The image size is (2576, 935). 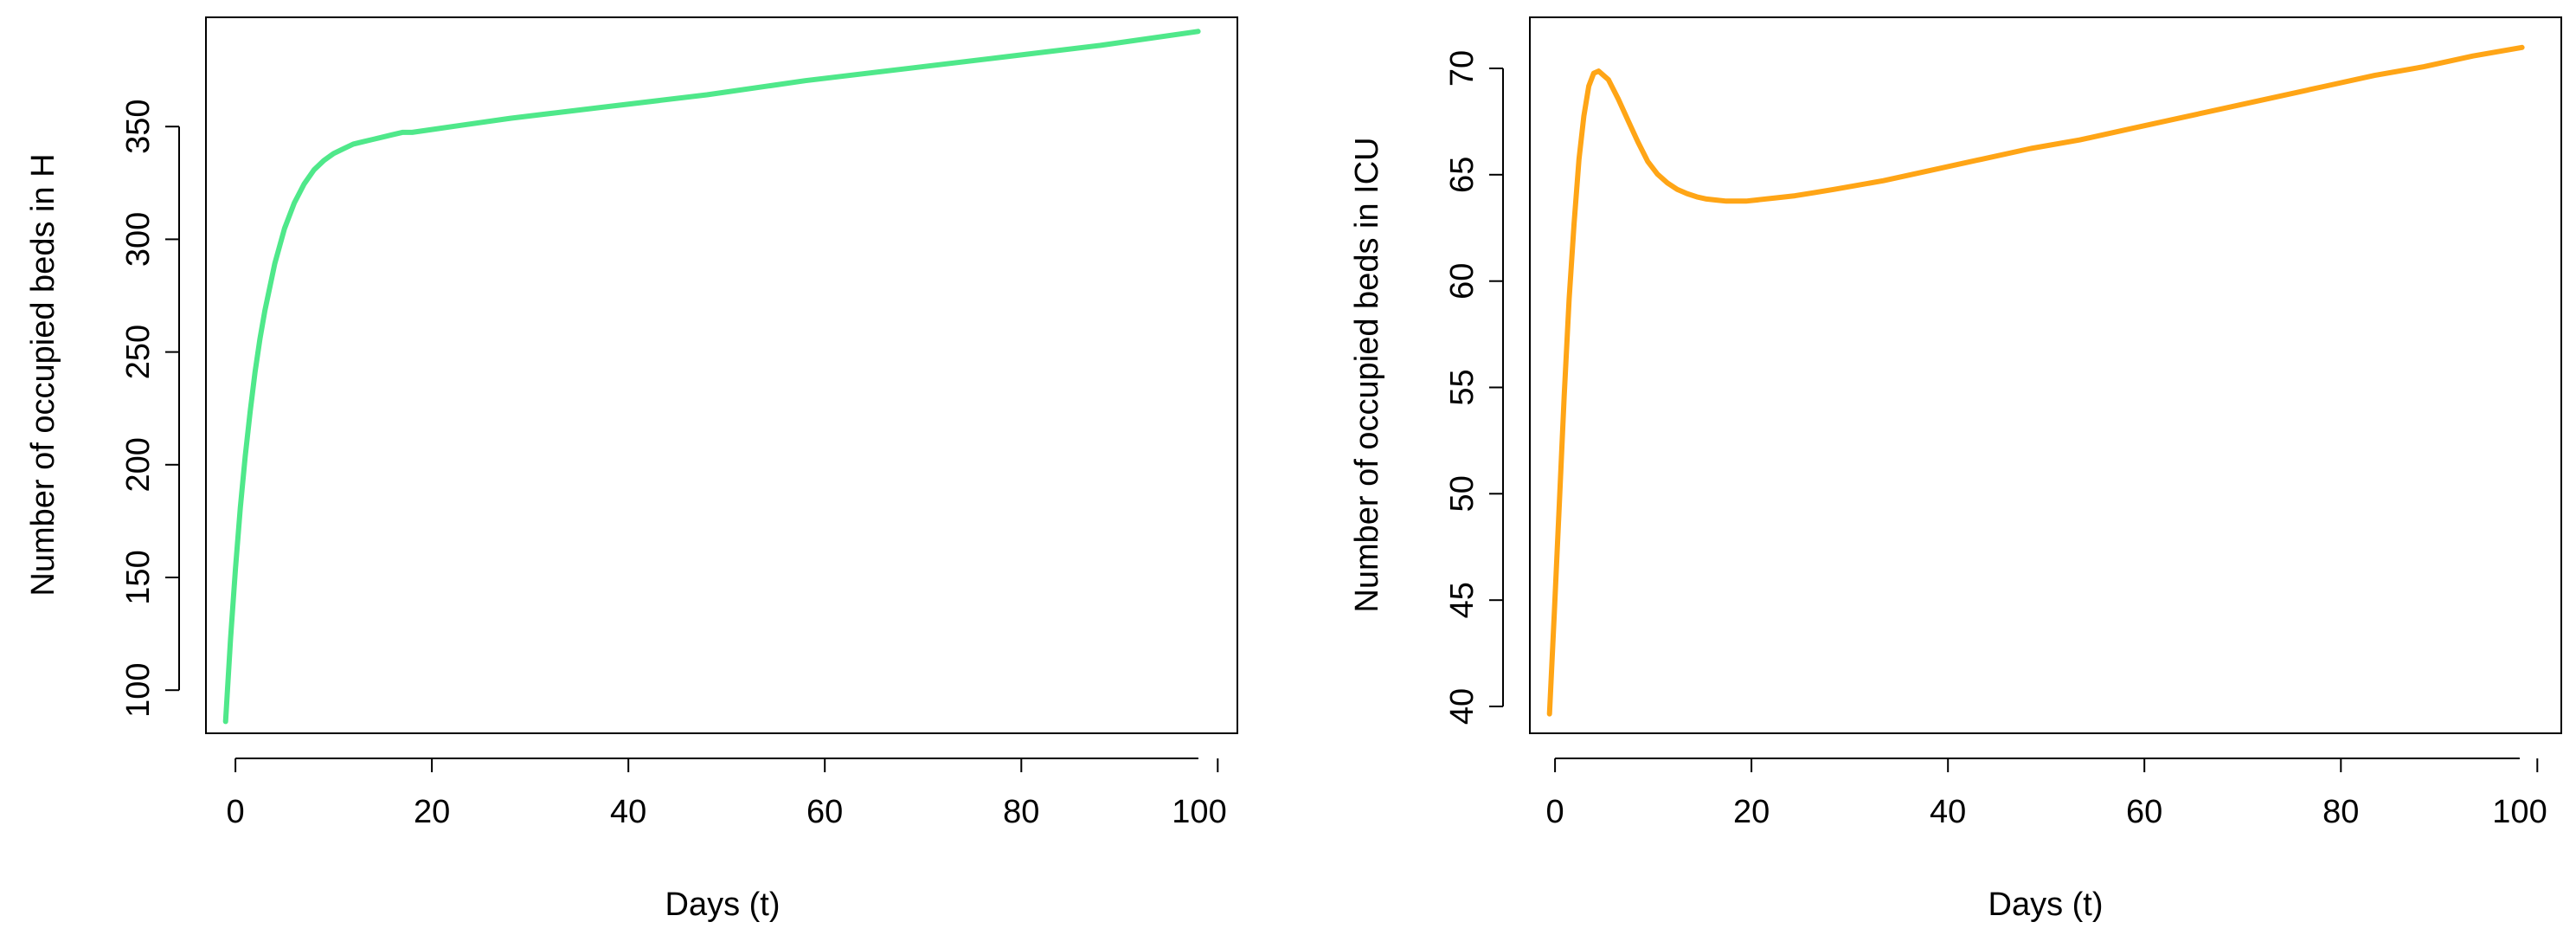 I want to click on y-tick-label: 45, so click(x=1462, y=600).